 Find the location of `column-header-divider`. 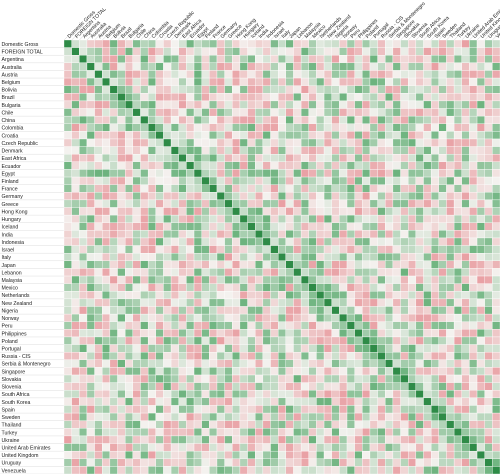

column-header-divider is located at coordinates (273, 37).